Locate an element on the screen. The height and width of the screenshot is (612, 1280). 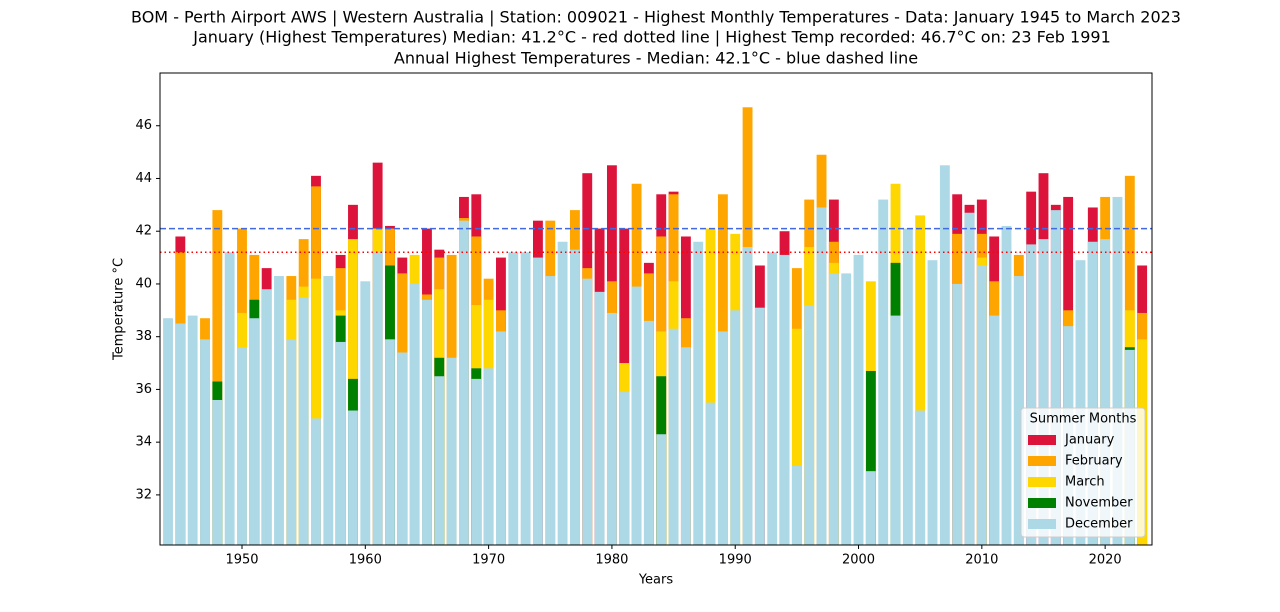
y-tick-label: 46 is located at coordinates (143, 125).